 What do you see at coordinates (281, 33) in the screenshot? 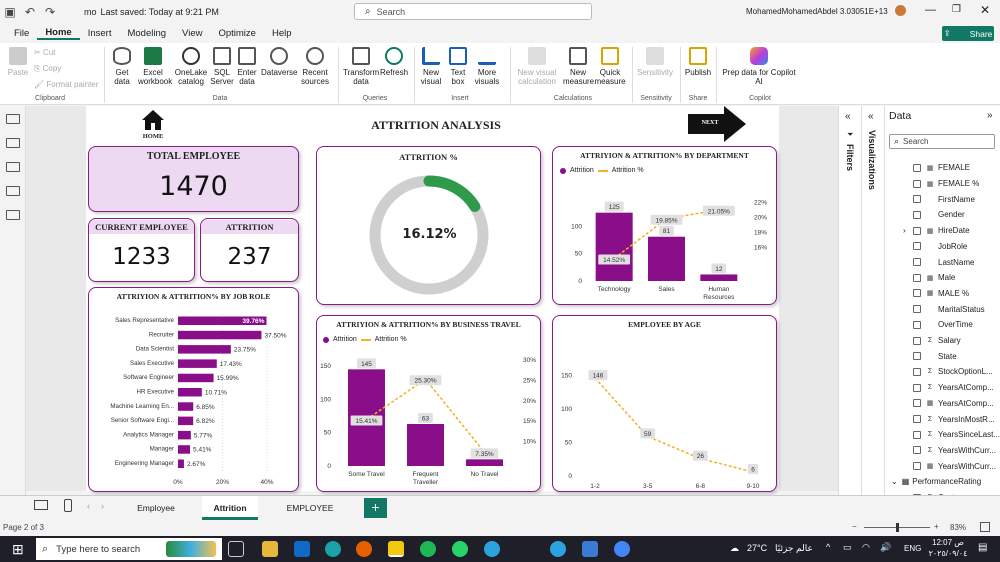
I see `menu-help: Help` at bounding box center [281, 33].